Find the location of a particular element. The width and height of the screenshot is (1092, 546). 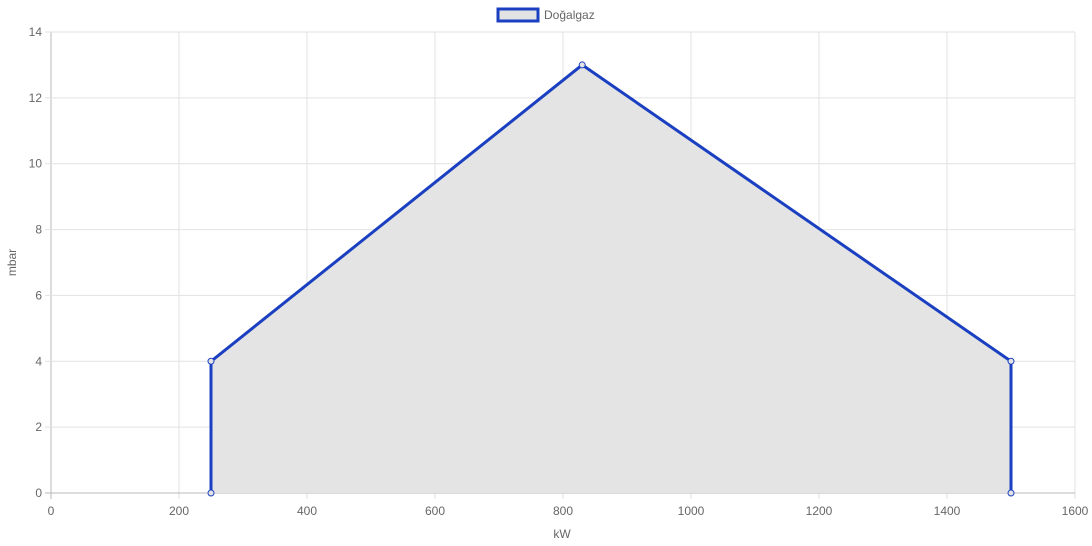

y-tick-label: 14 is located at coordinates (36, 32).